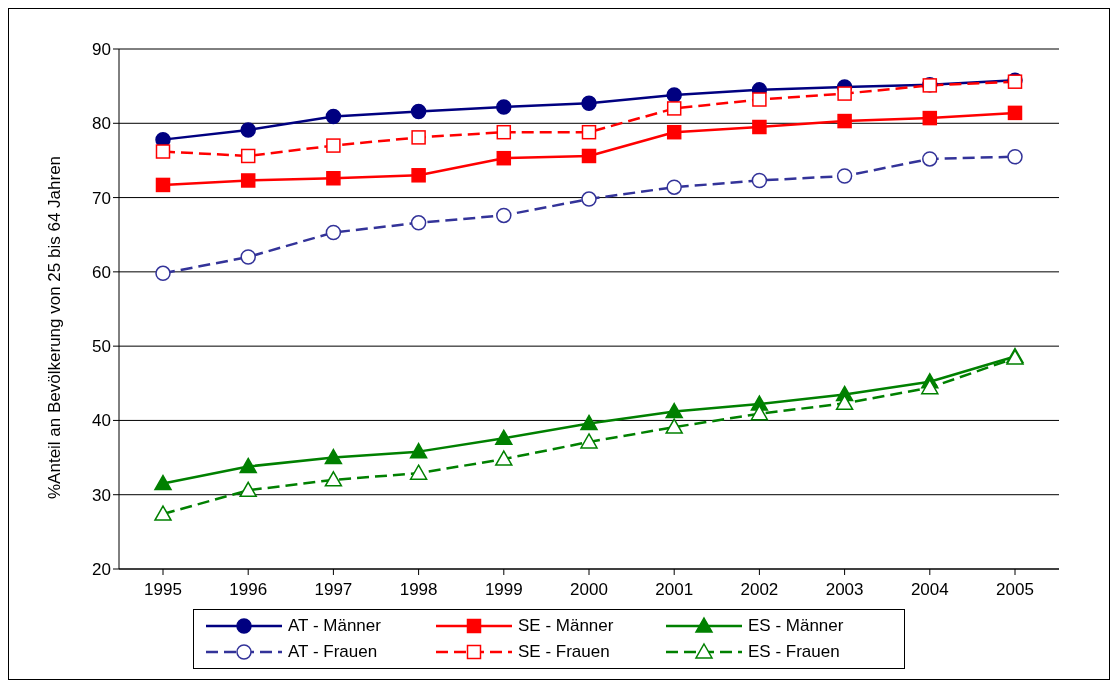 The width and height of the screenshot is (1116, 686). Describe the element at coordinates (101, 421) in the screenshot. I see `y-tick-label: 40` at that location.